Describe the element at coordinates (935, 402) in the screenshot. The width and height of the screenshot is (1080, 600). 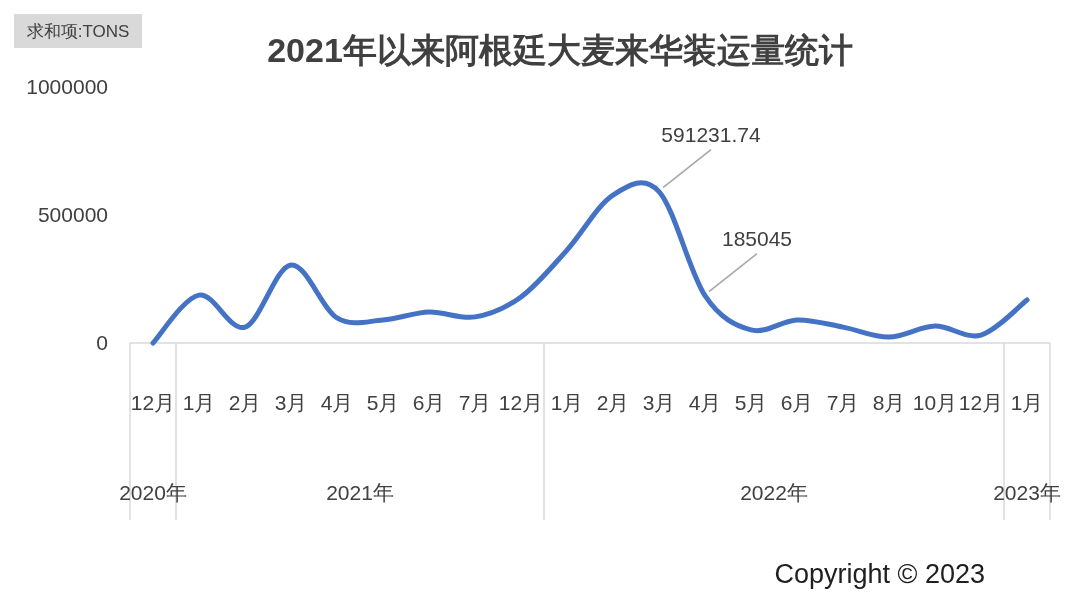
I see `x-tick-label: 10月` at that location.